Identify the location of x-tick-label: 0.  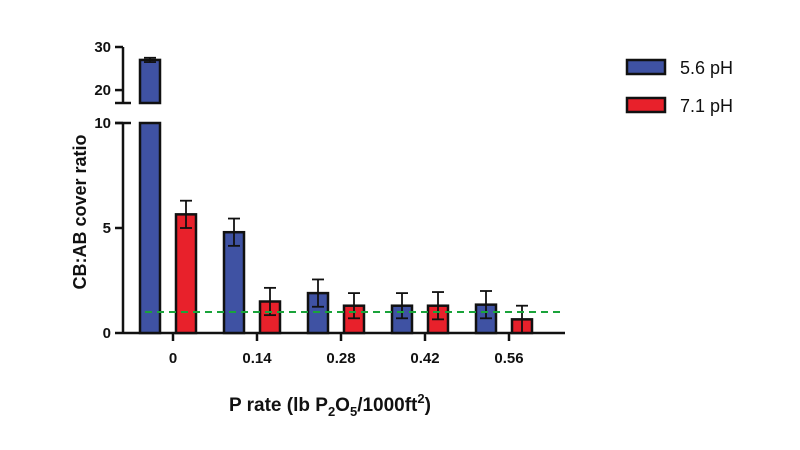
(173, 358).